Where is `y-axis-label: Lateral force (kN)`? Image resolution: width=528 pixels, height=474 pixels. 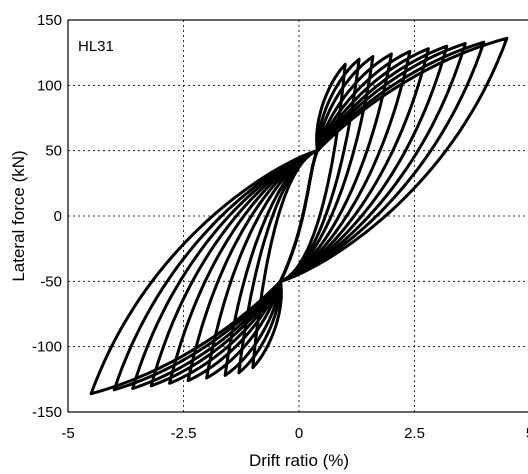
y-axis-label: Lateral force (kN) is located at coordinates (18, 215).